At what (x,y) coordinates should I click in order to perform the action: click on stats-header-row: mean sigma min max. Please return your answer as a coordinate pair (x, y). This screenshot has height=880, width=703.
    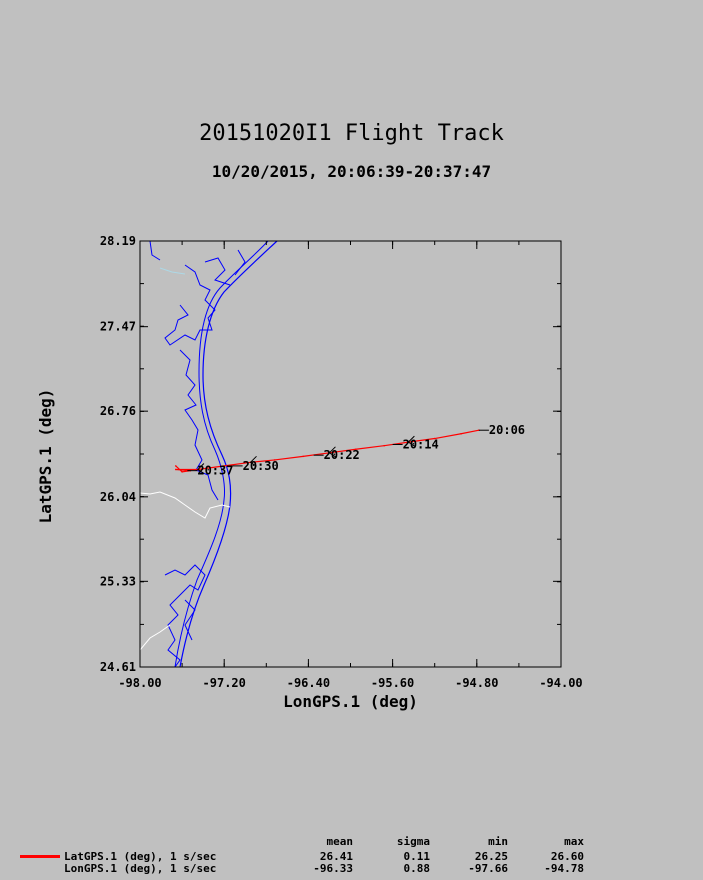
    Looking at the image, I should click on (351, 841).